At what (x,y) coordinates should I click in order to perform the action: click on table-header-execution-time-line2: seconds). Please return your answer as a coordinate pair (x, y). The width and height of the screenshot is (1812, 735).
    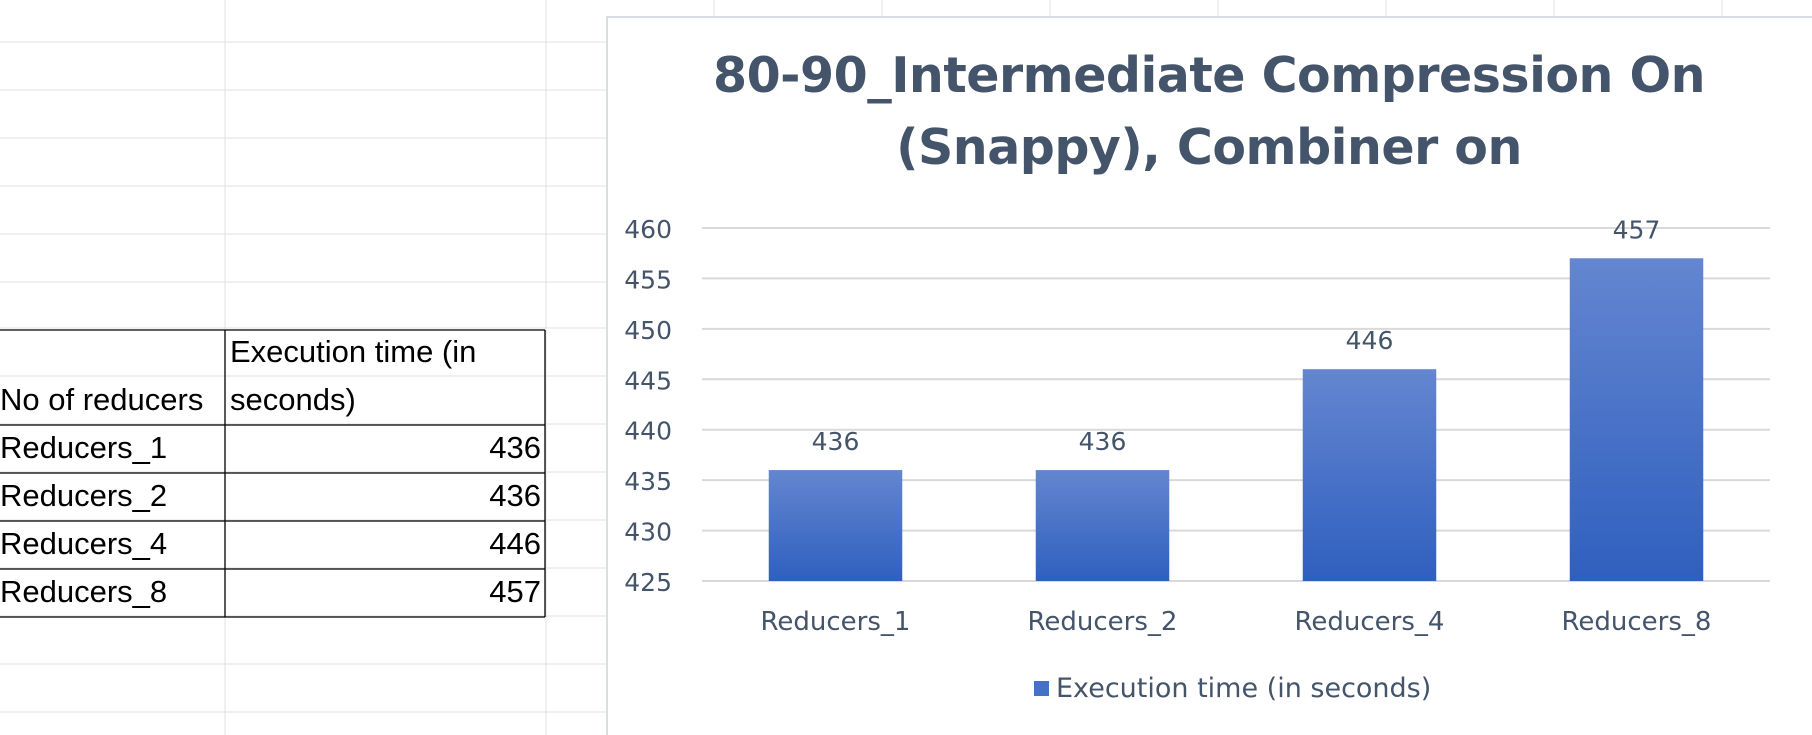
    Looking at the image, I should click on (293, 399).